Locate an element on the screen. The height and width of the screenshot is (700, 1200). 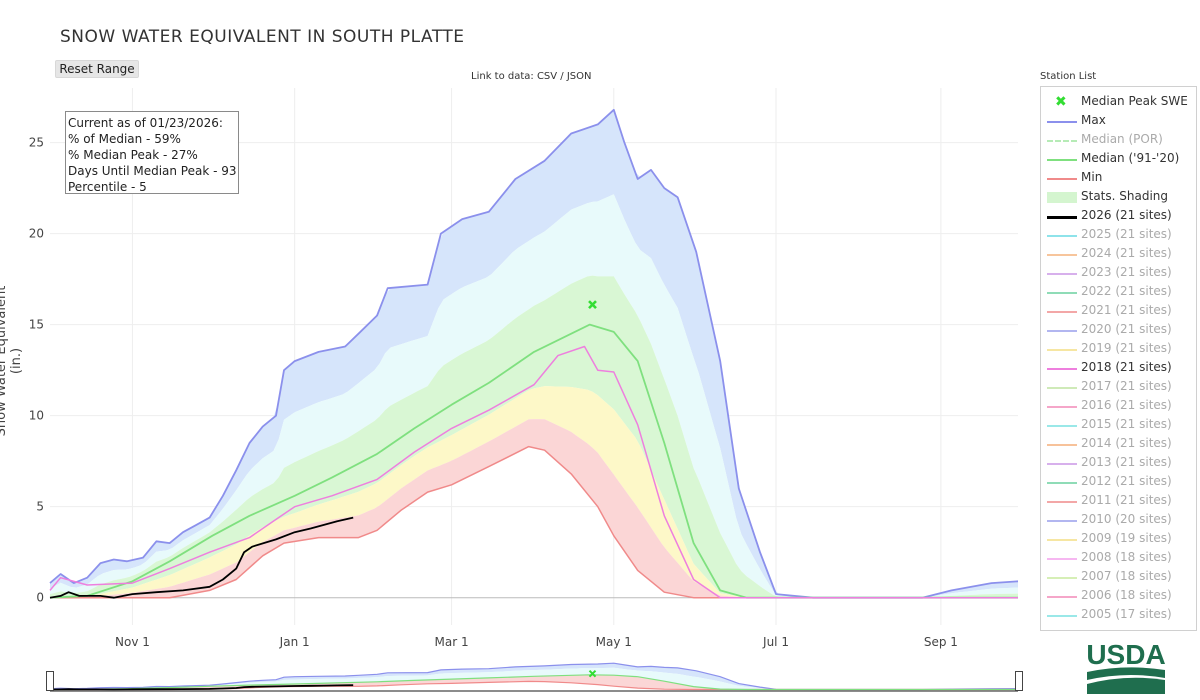
legend-label: Median Peak SWE is located at coordinates (1134, 101).